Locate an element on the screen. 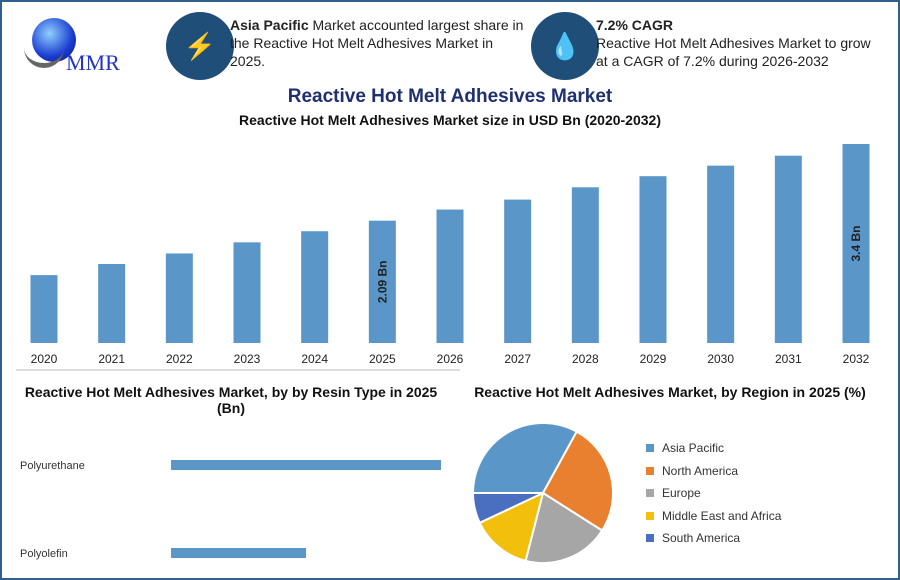 This screenshot has width=900, height=580. x-tick-label: 2026 is located at coordinates (450, 359).